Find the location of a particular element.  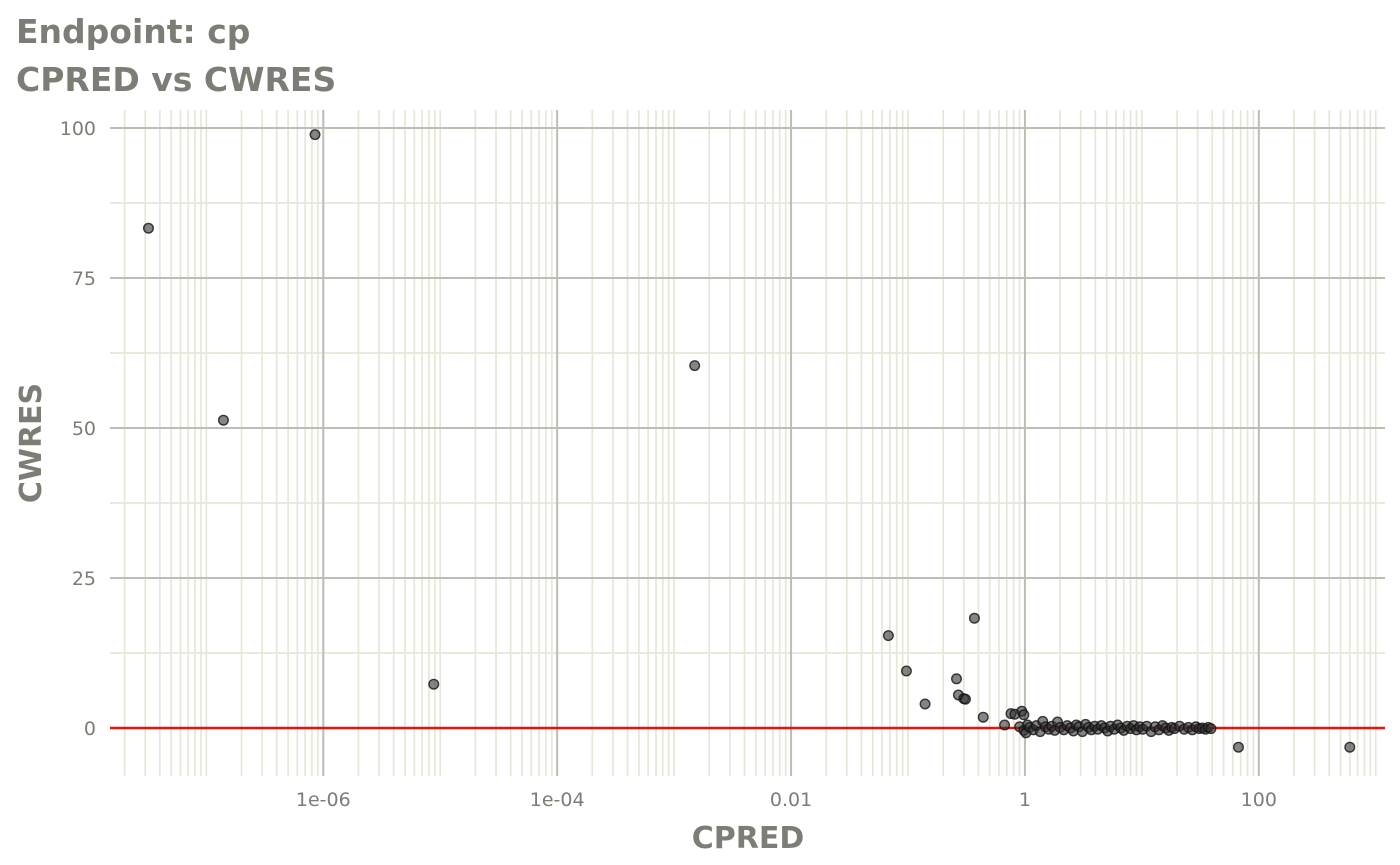

y-tick-label: 50 is located at coordinates (84, 429).